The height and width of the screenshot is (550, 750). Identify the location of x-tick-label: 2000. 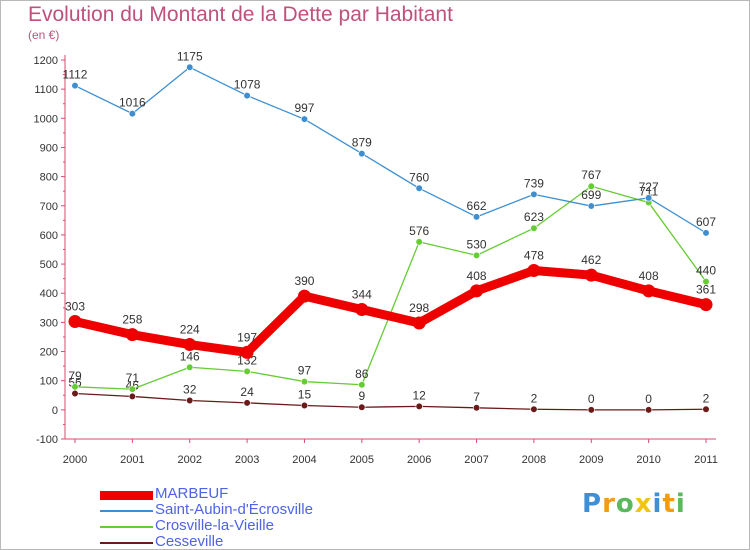
(75, 460).